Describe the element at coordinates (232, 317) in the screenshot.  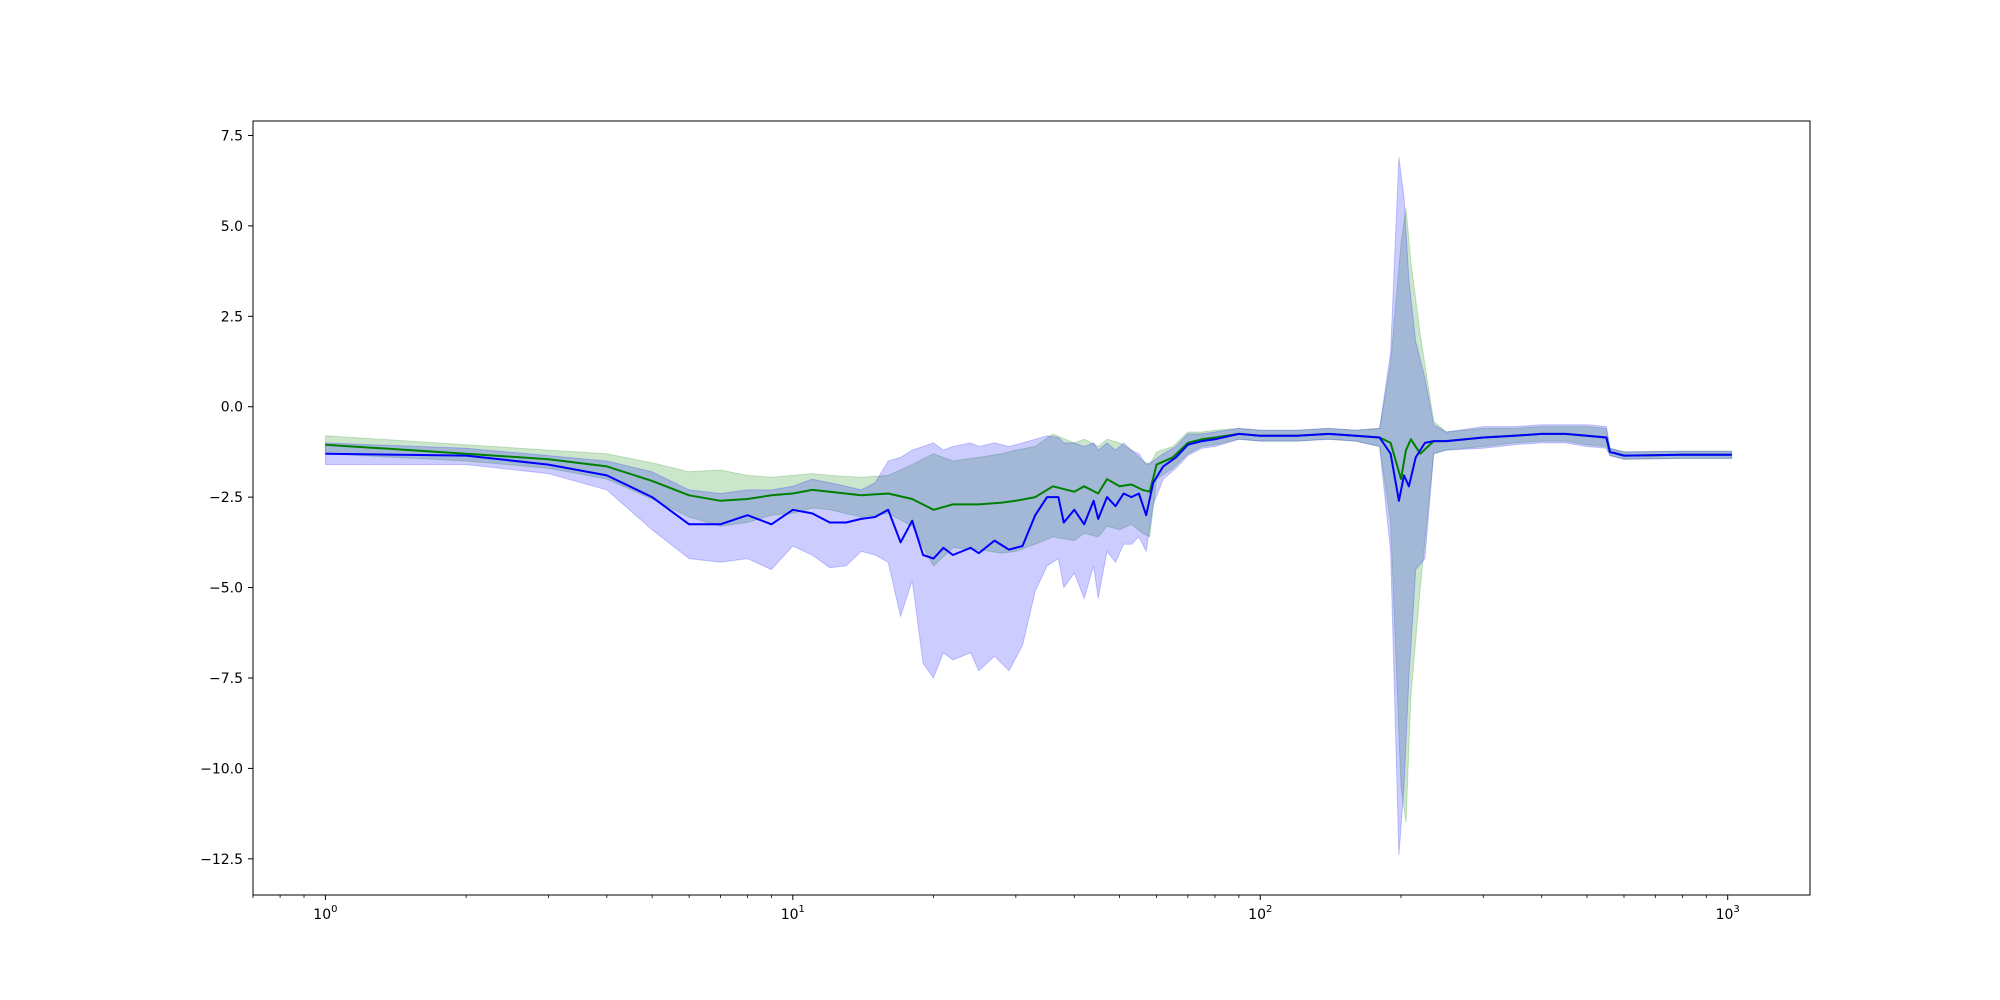
I see `y-tick-label: 2.5` at that location.